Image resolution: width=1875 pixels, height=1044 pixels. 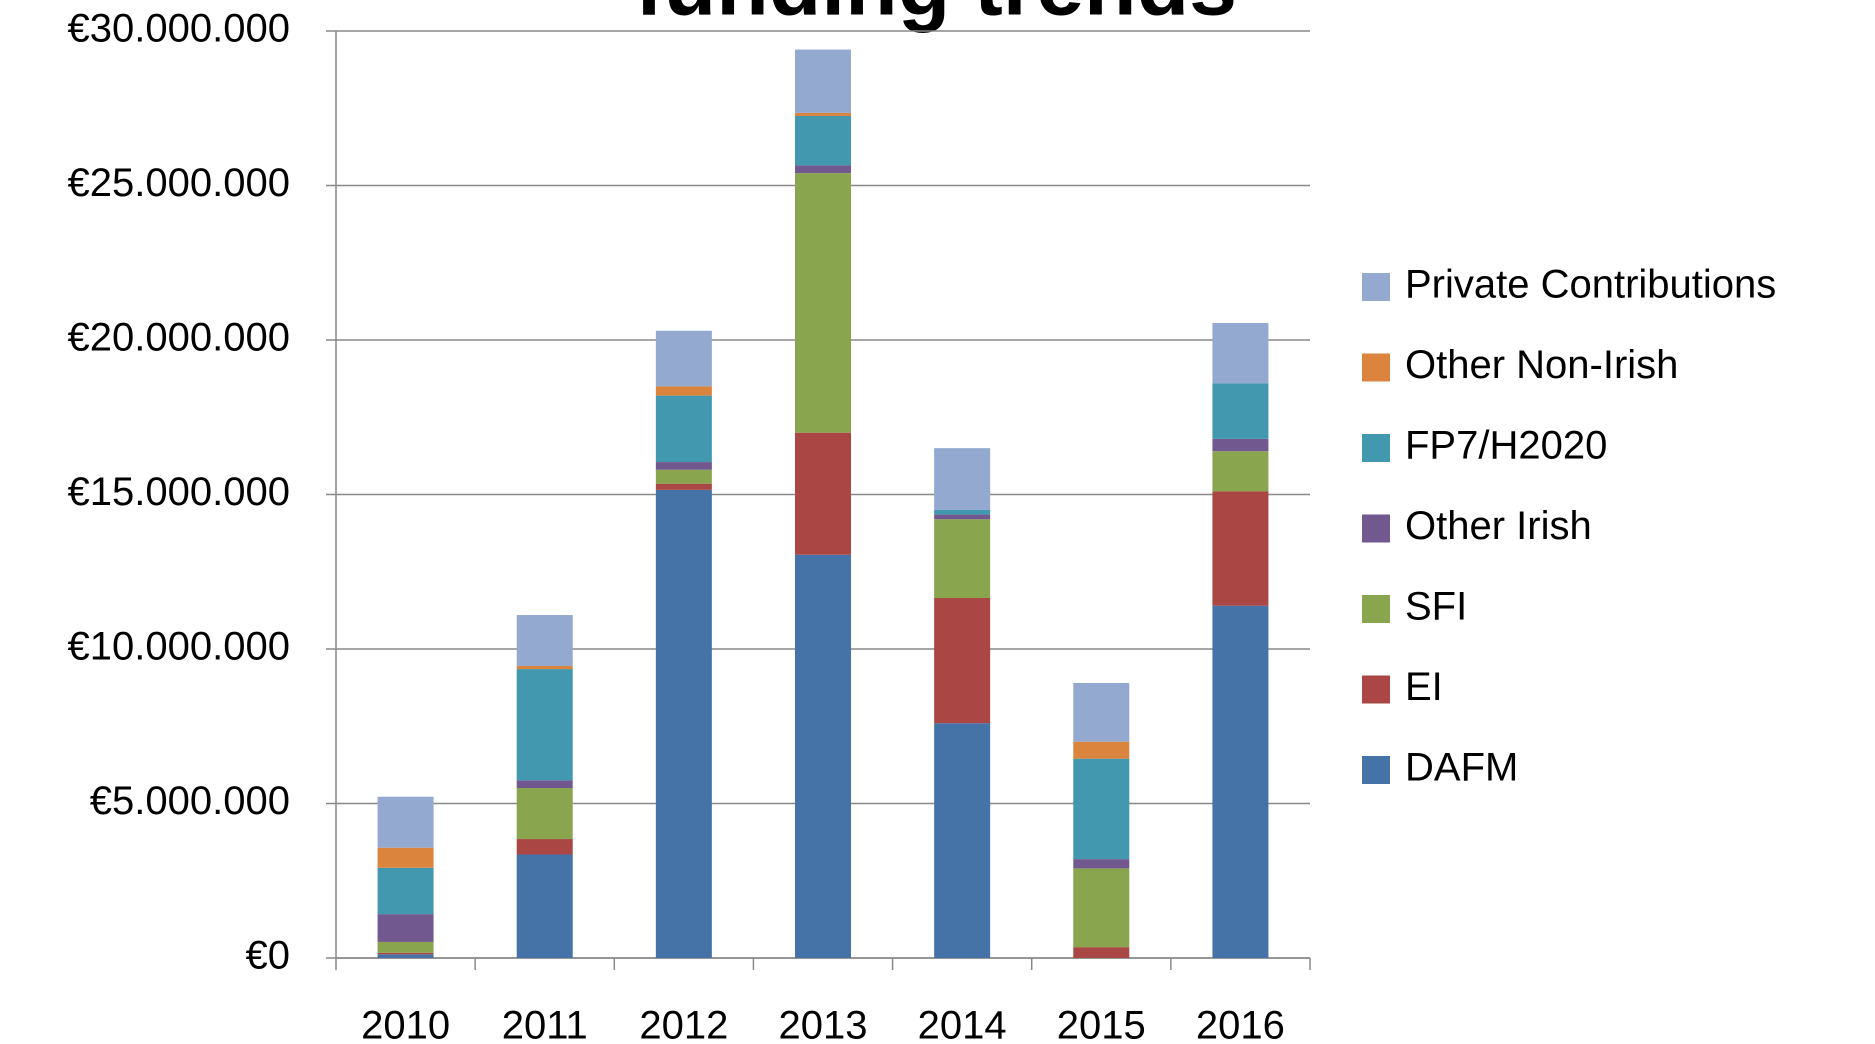 I want to click on x-tick-label: 2011, so click(x=545, y=1024).